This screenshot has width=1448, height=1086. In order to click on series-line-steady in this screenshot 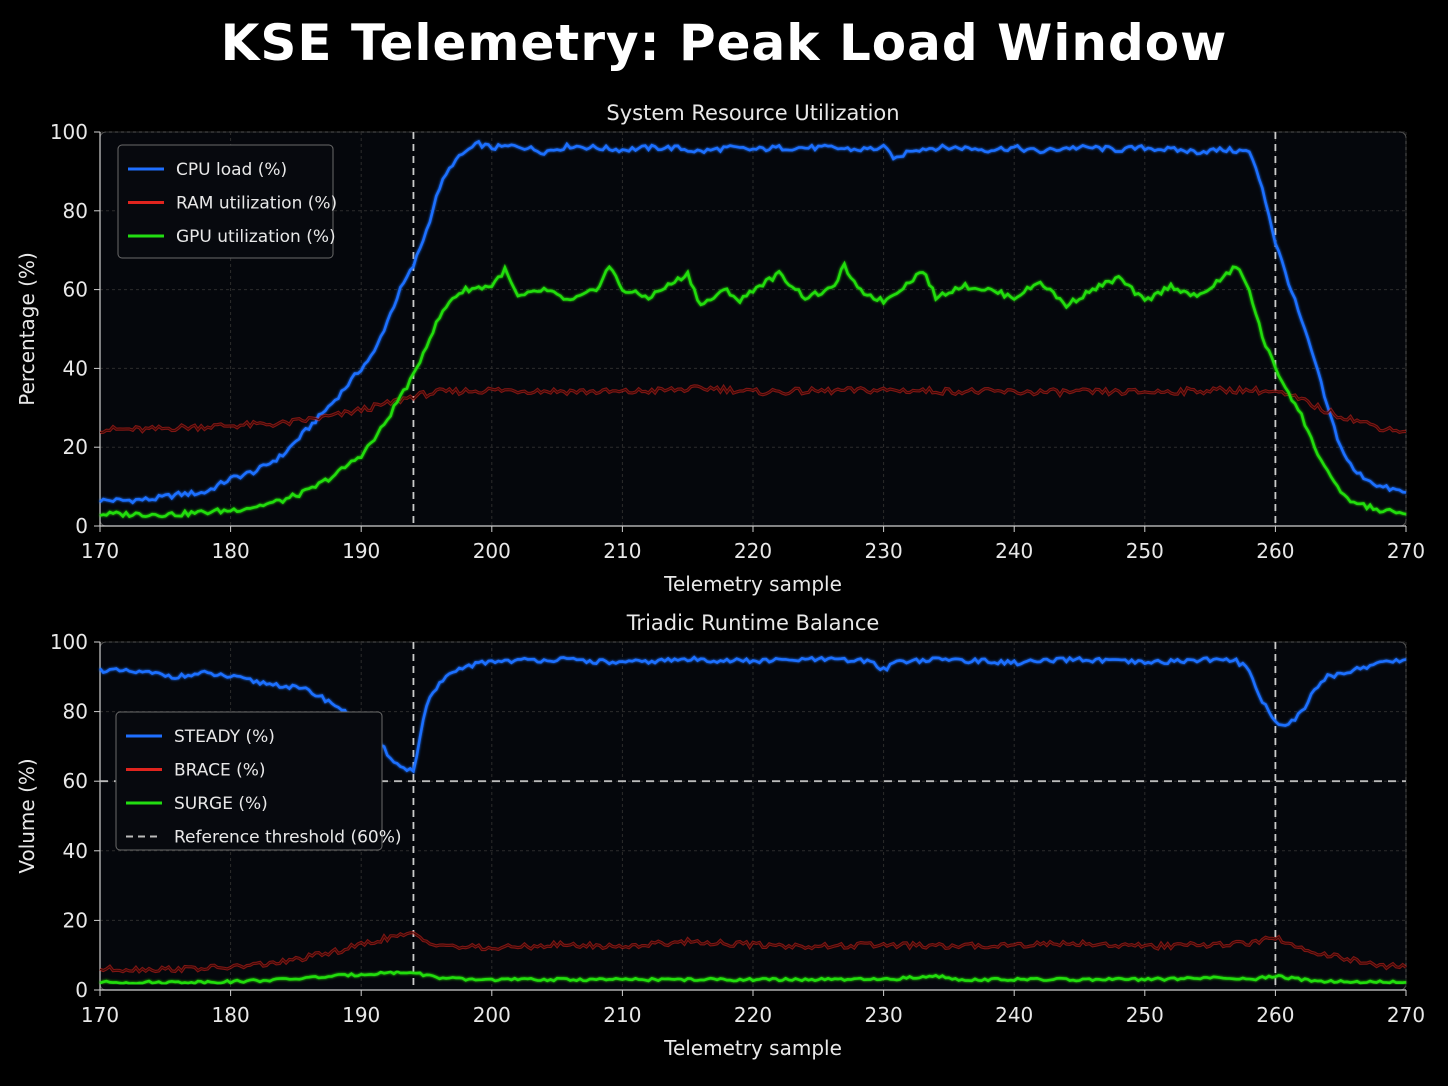, I will do `click(752, 714)`.